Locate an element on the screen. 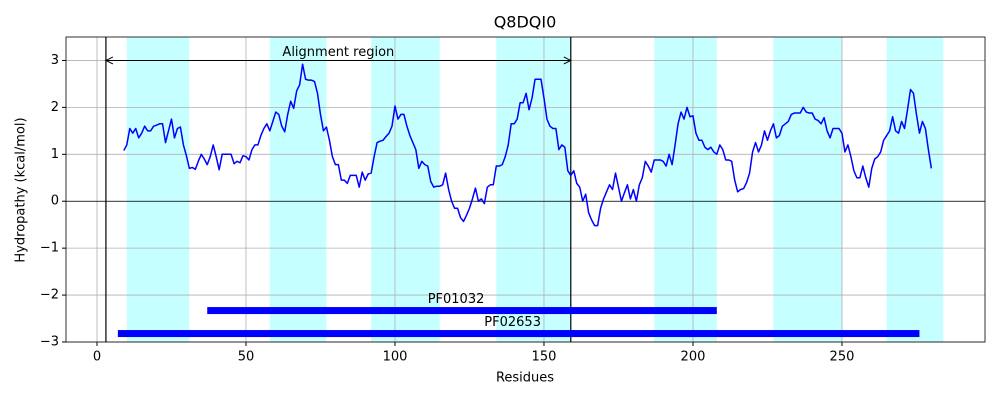  x-tick-label: 100 is located at coordinates (395, 357).